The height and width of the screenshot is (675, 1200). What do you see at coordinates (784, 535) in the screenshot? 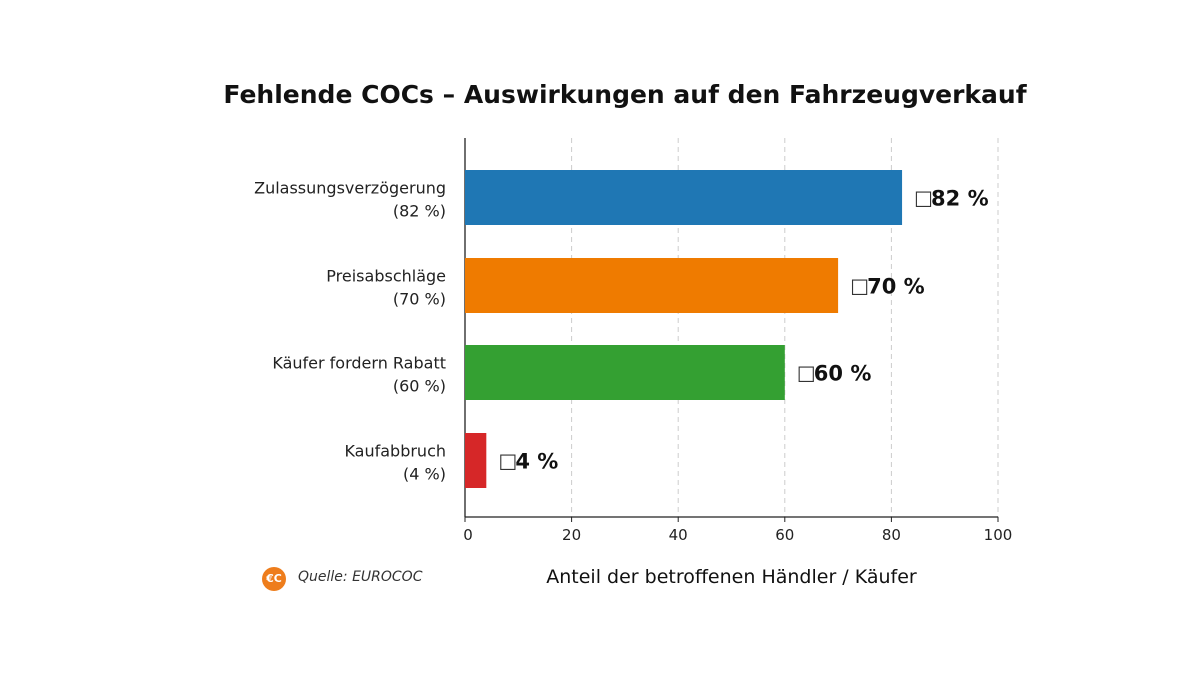
I see `x-tick-label: 60` at bounding box center [784, 535].